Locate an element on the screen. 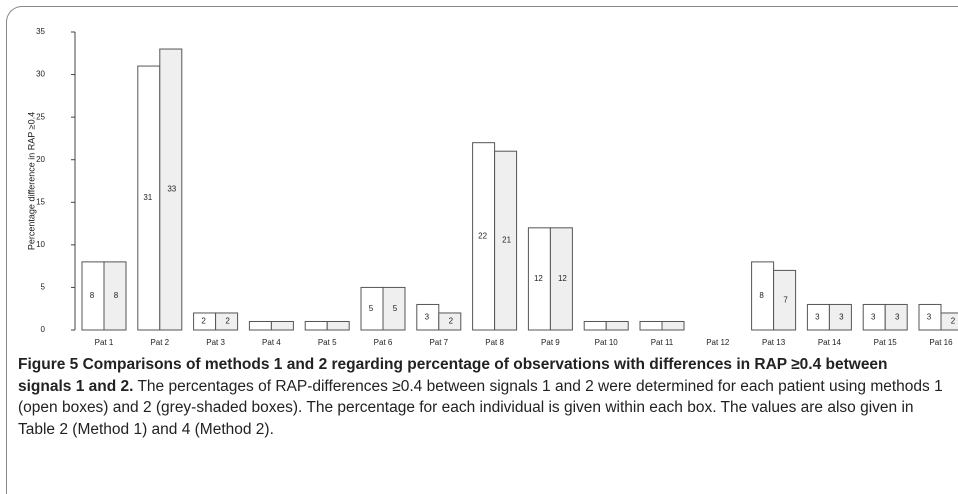 This screenshot has height=494, width=958. x-tick-label: Pat 16 is located at coordinates (941, 341).